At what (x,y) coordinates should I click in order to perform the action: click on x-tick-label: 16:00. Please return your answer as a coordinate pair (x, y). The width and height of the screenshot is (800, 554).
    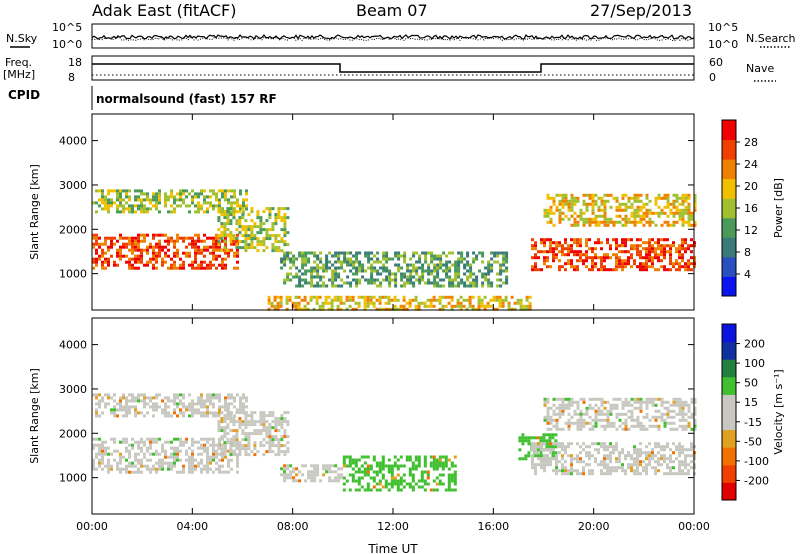
    Looking at the image, I should click on (493, 526).